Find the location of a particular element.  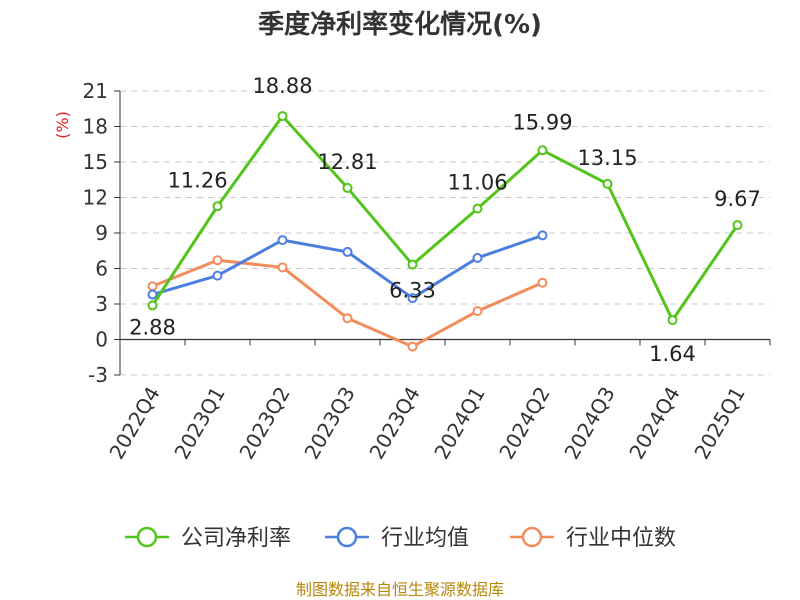

x-tick-label: 2023Q4 is located at coordinates (394, 423).